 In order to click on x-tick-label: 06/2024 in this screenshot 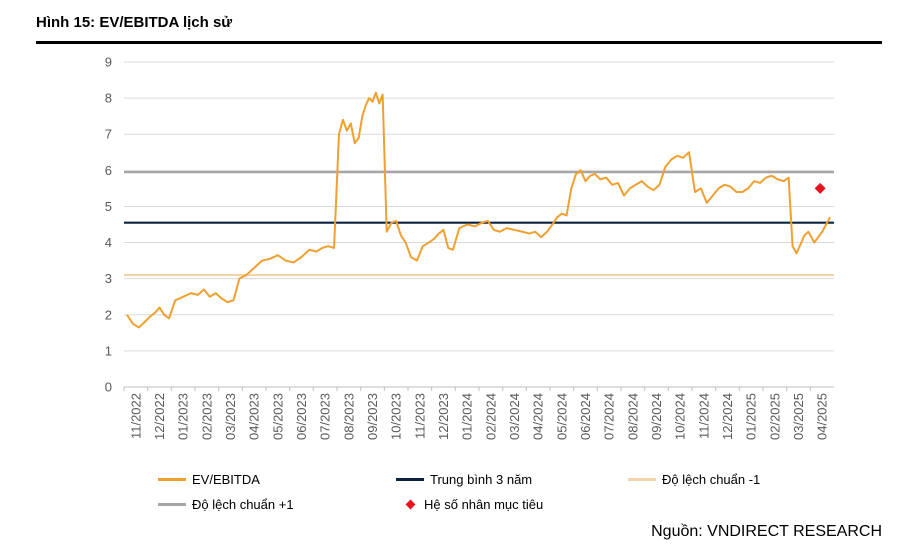, I will do `click(585, 416)`.